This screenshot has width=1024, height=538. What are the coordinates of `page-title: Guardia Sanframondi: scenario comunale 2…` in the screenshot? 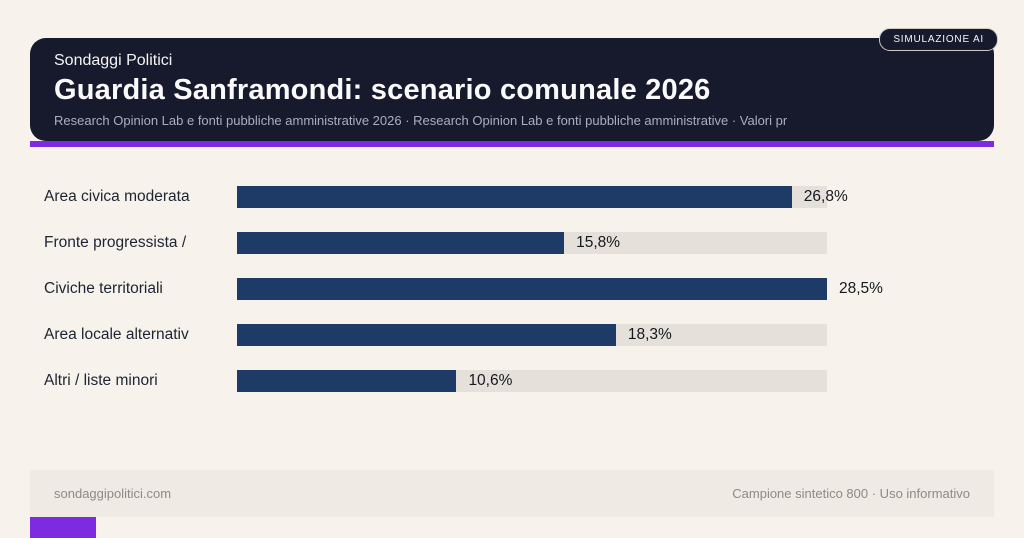 It's located at (382, 89).